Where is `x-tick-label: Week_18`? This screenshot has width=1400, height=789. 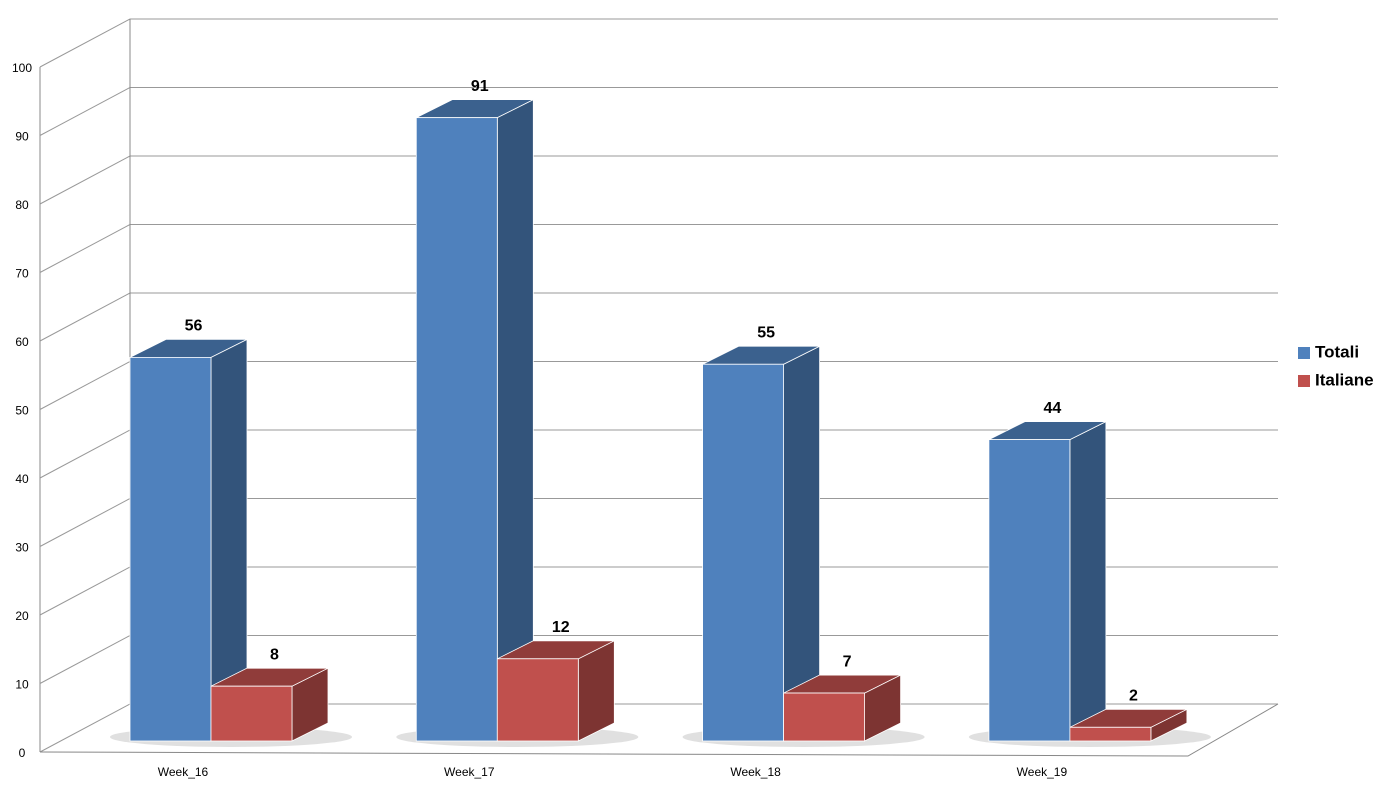
x-tick-label: Week_18 is located at coordinates (755, 772).